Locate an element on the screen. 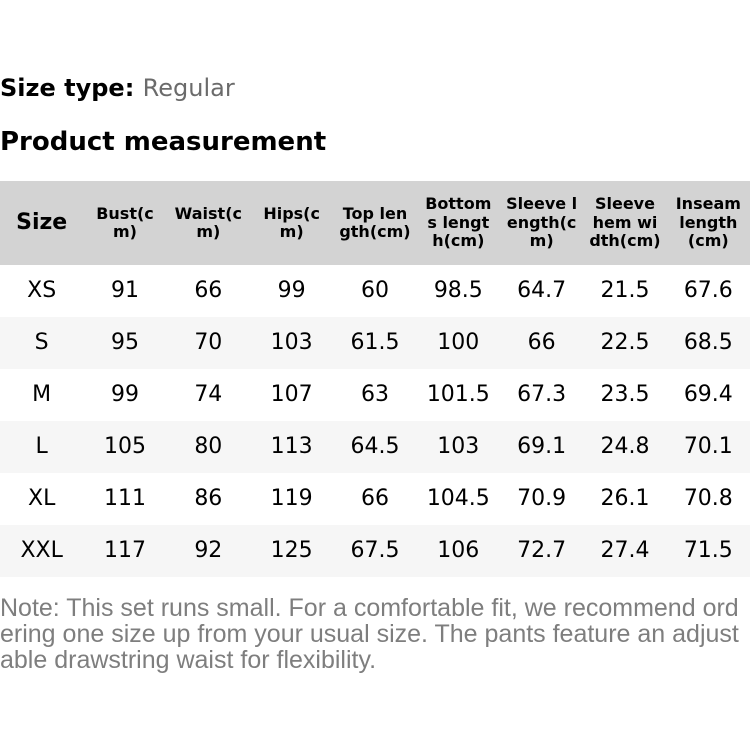  measurement-value-cell: 64.5 is located at coordinates (375, 446).